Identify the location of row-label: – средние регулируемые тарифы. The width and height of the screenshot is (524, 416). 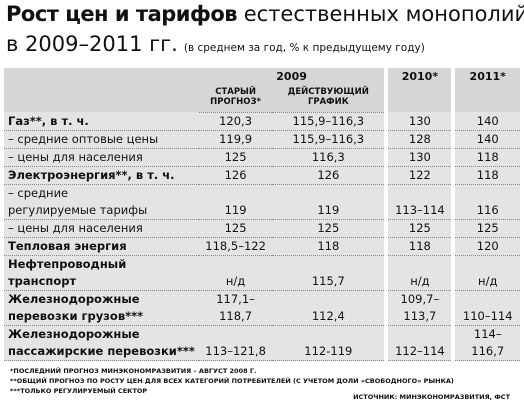
(101, 202).